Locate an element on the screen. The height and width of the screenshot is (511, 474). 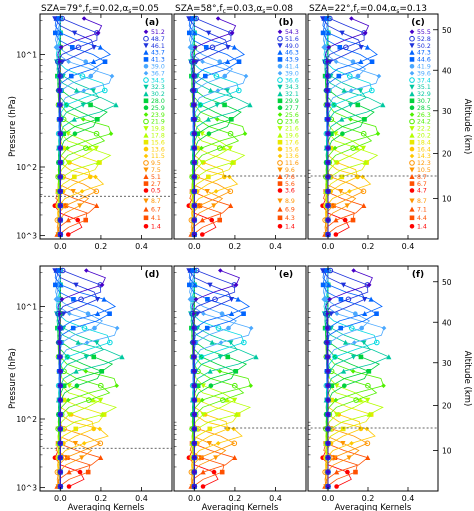
x-tick-label: 0.4 is located at coordinates (141, 498).